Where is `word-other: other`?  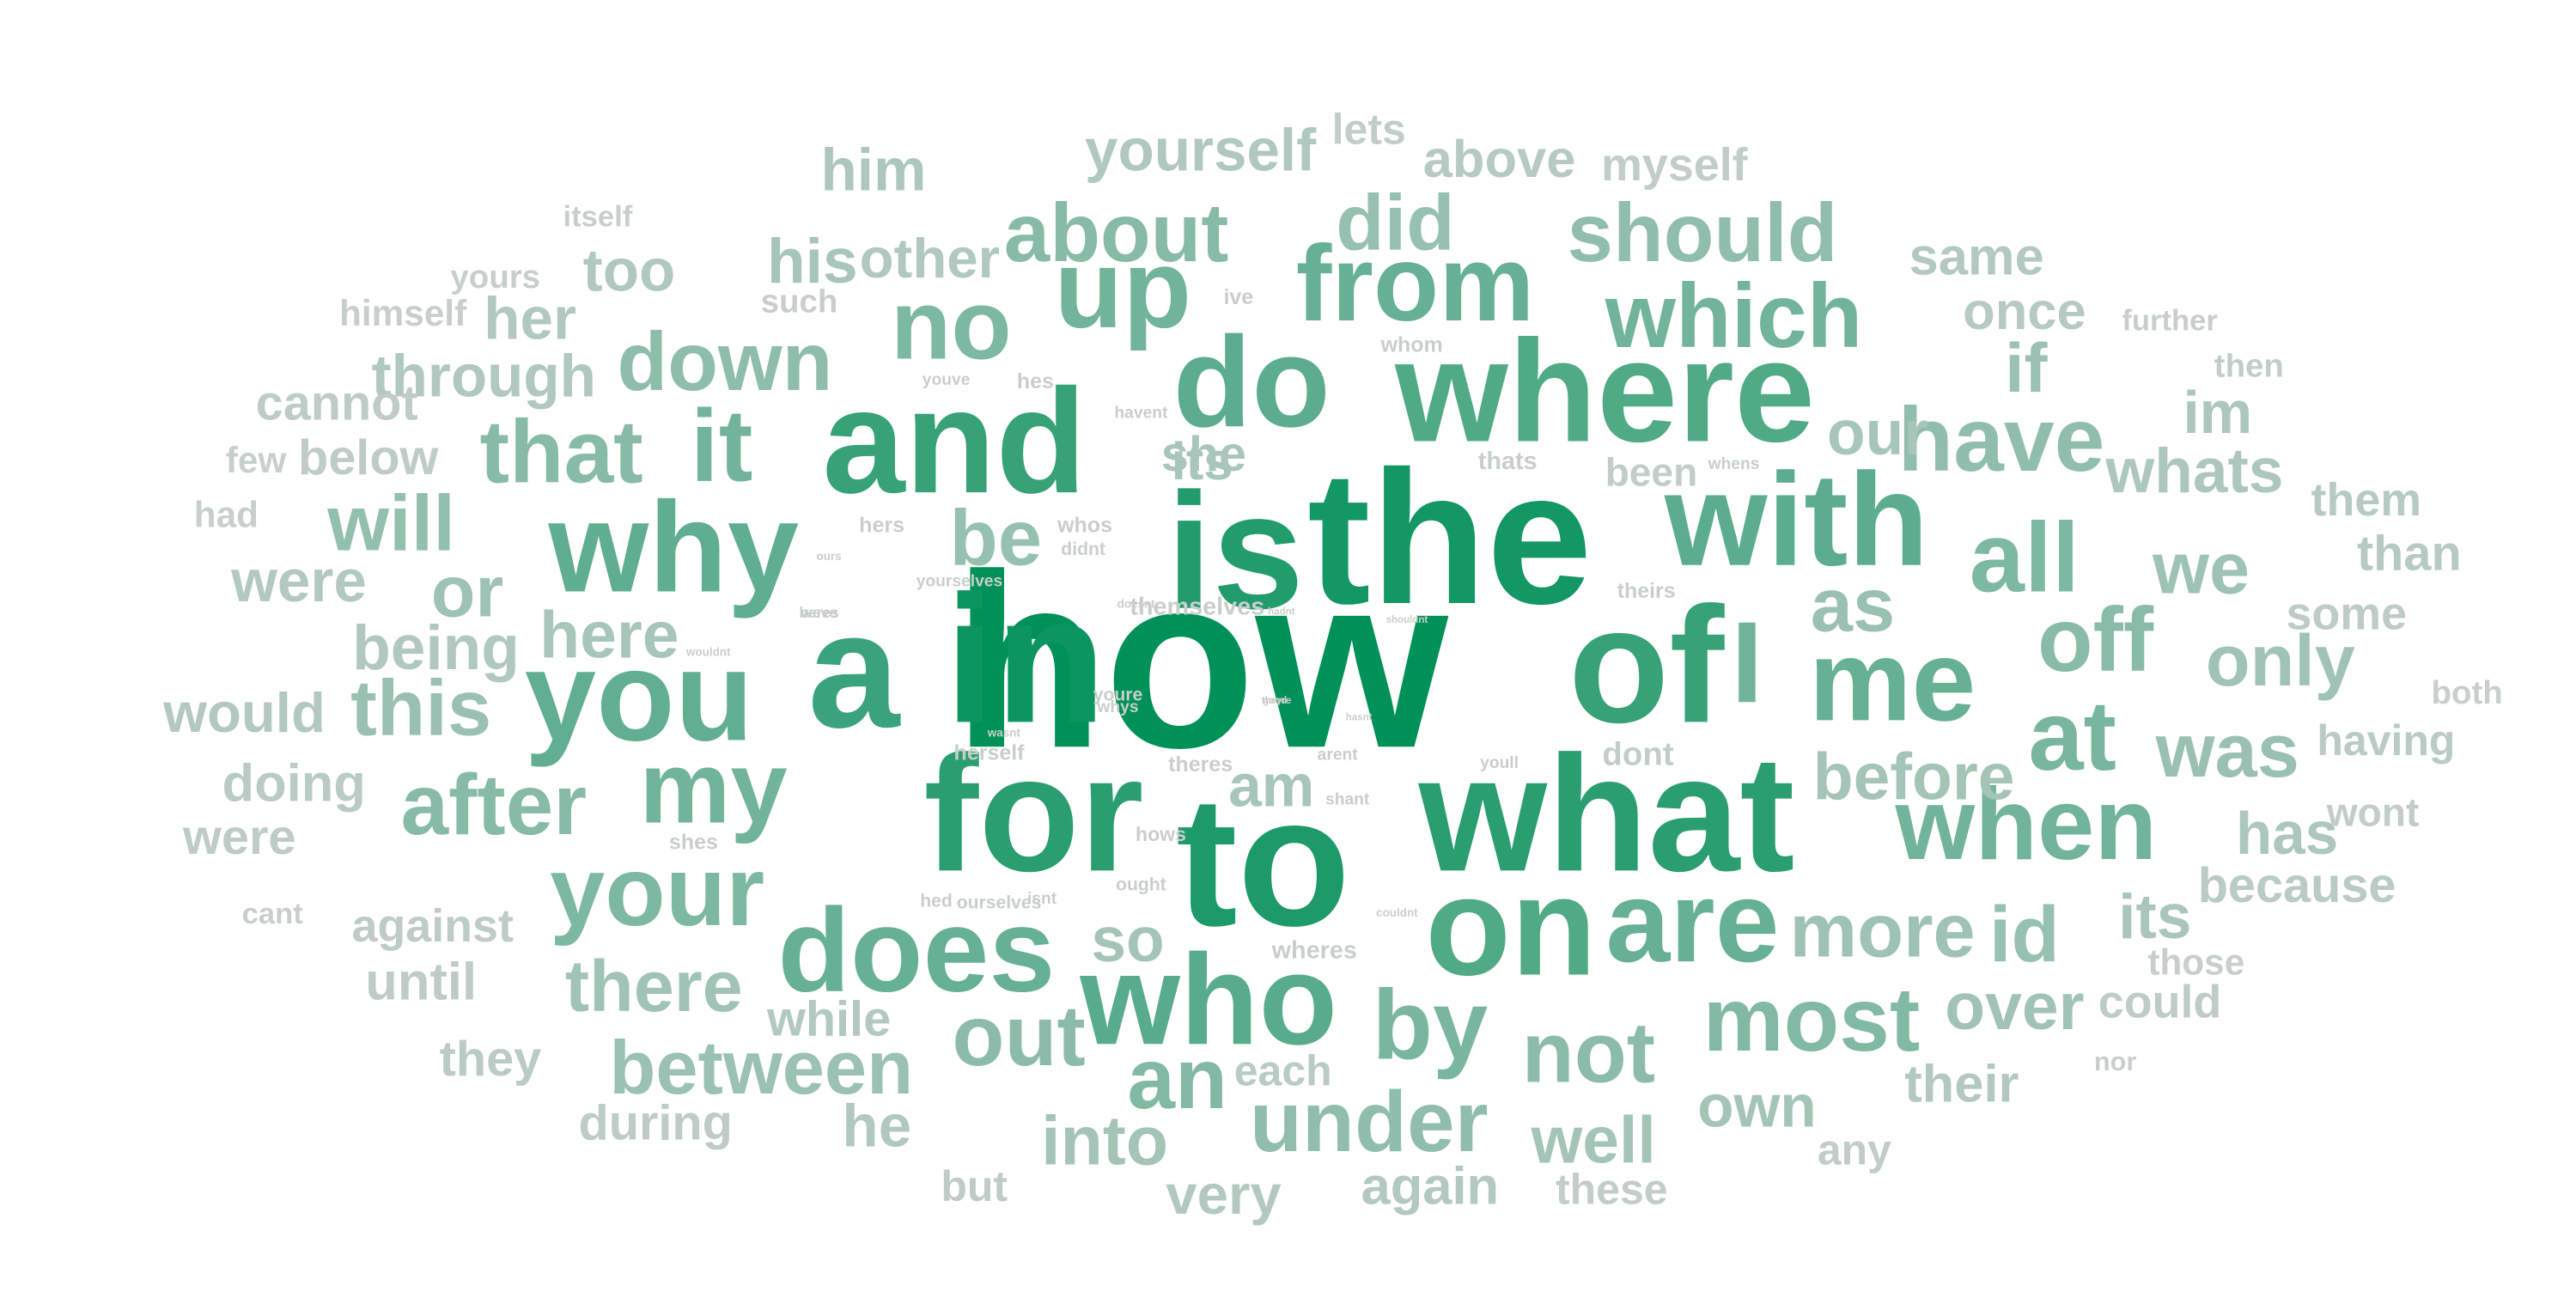
word-other: other is located at coordinates (930, 258).